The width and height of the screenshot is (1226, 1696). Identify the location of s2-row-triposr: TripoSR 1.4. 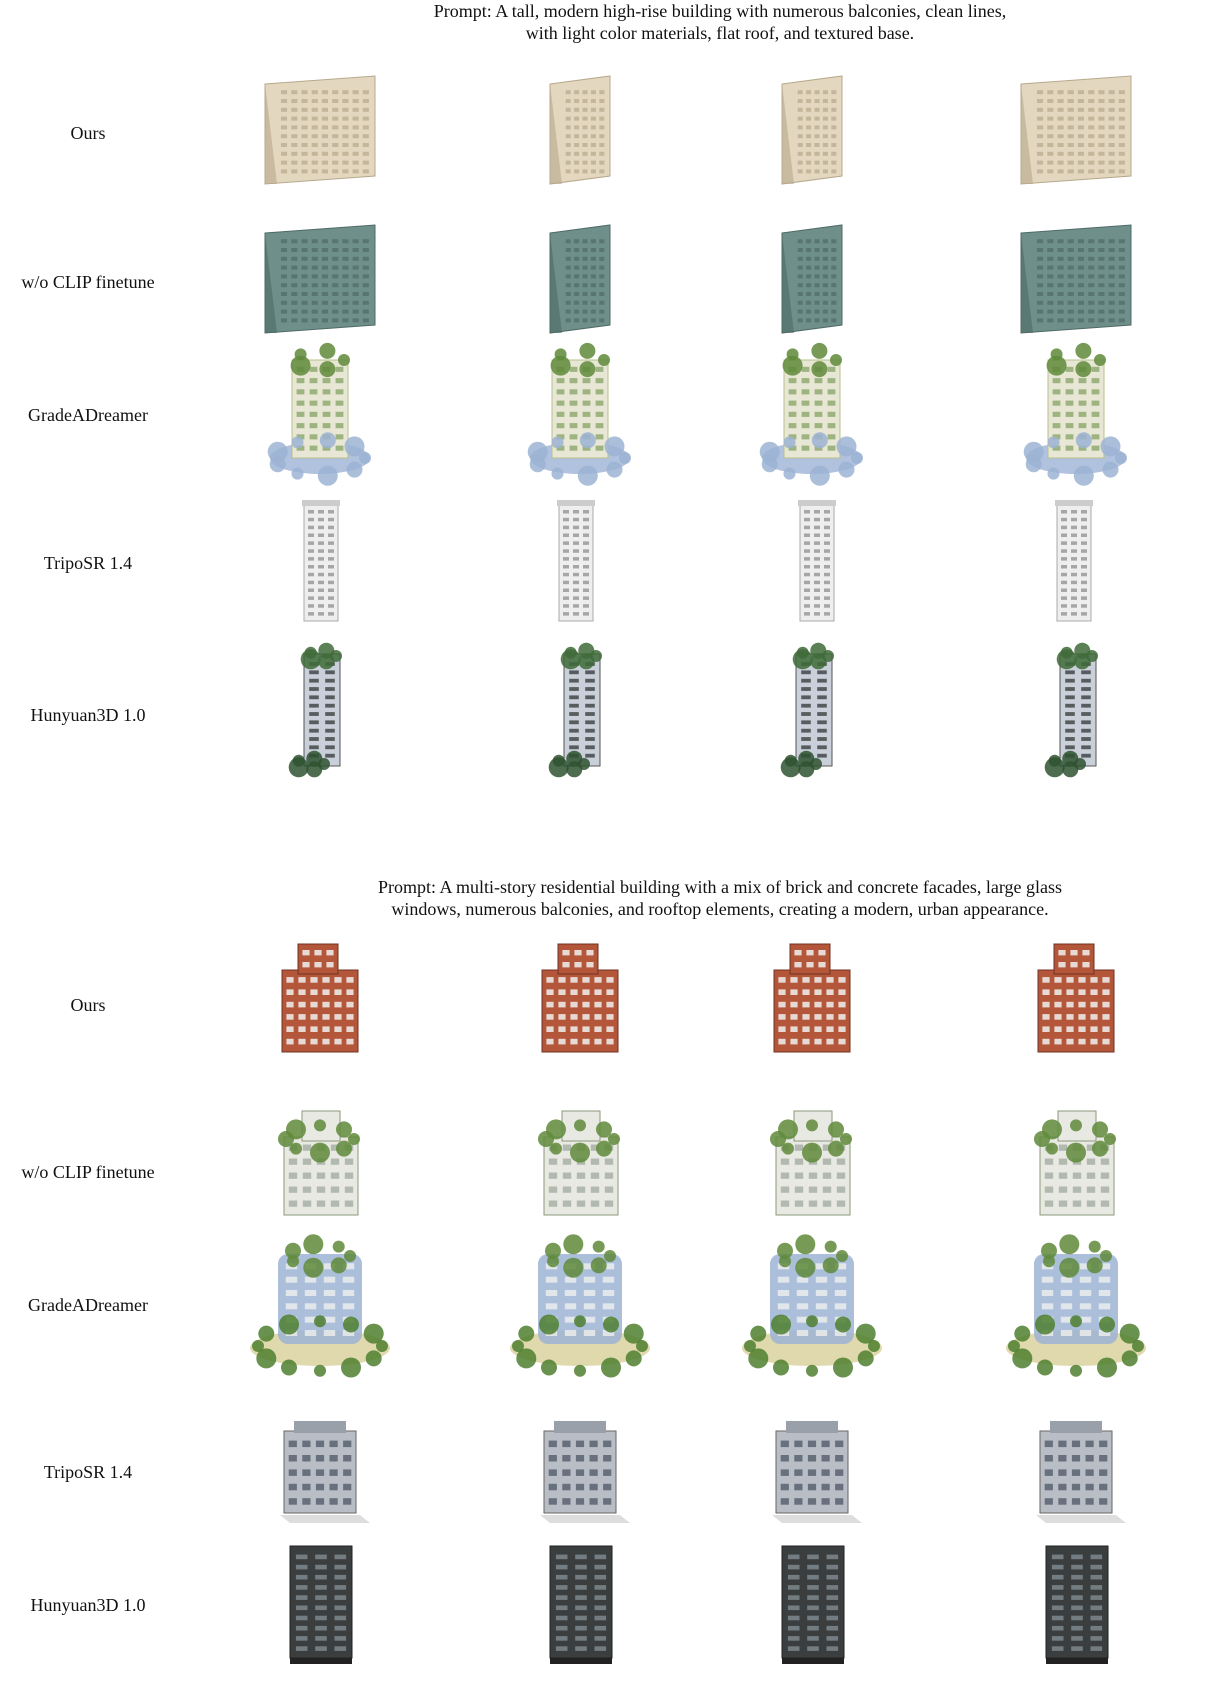
(613, 1472).